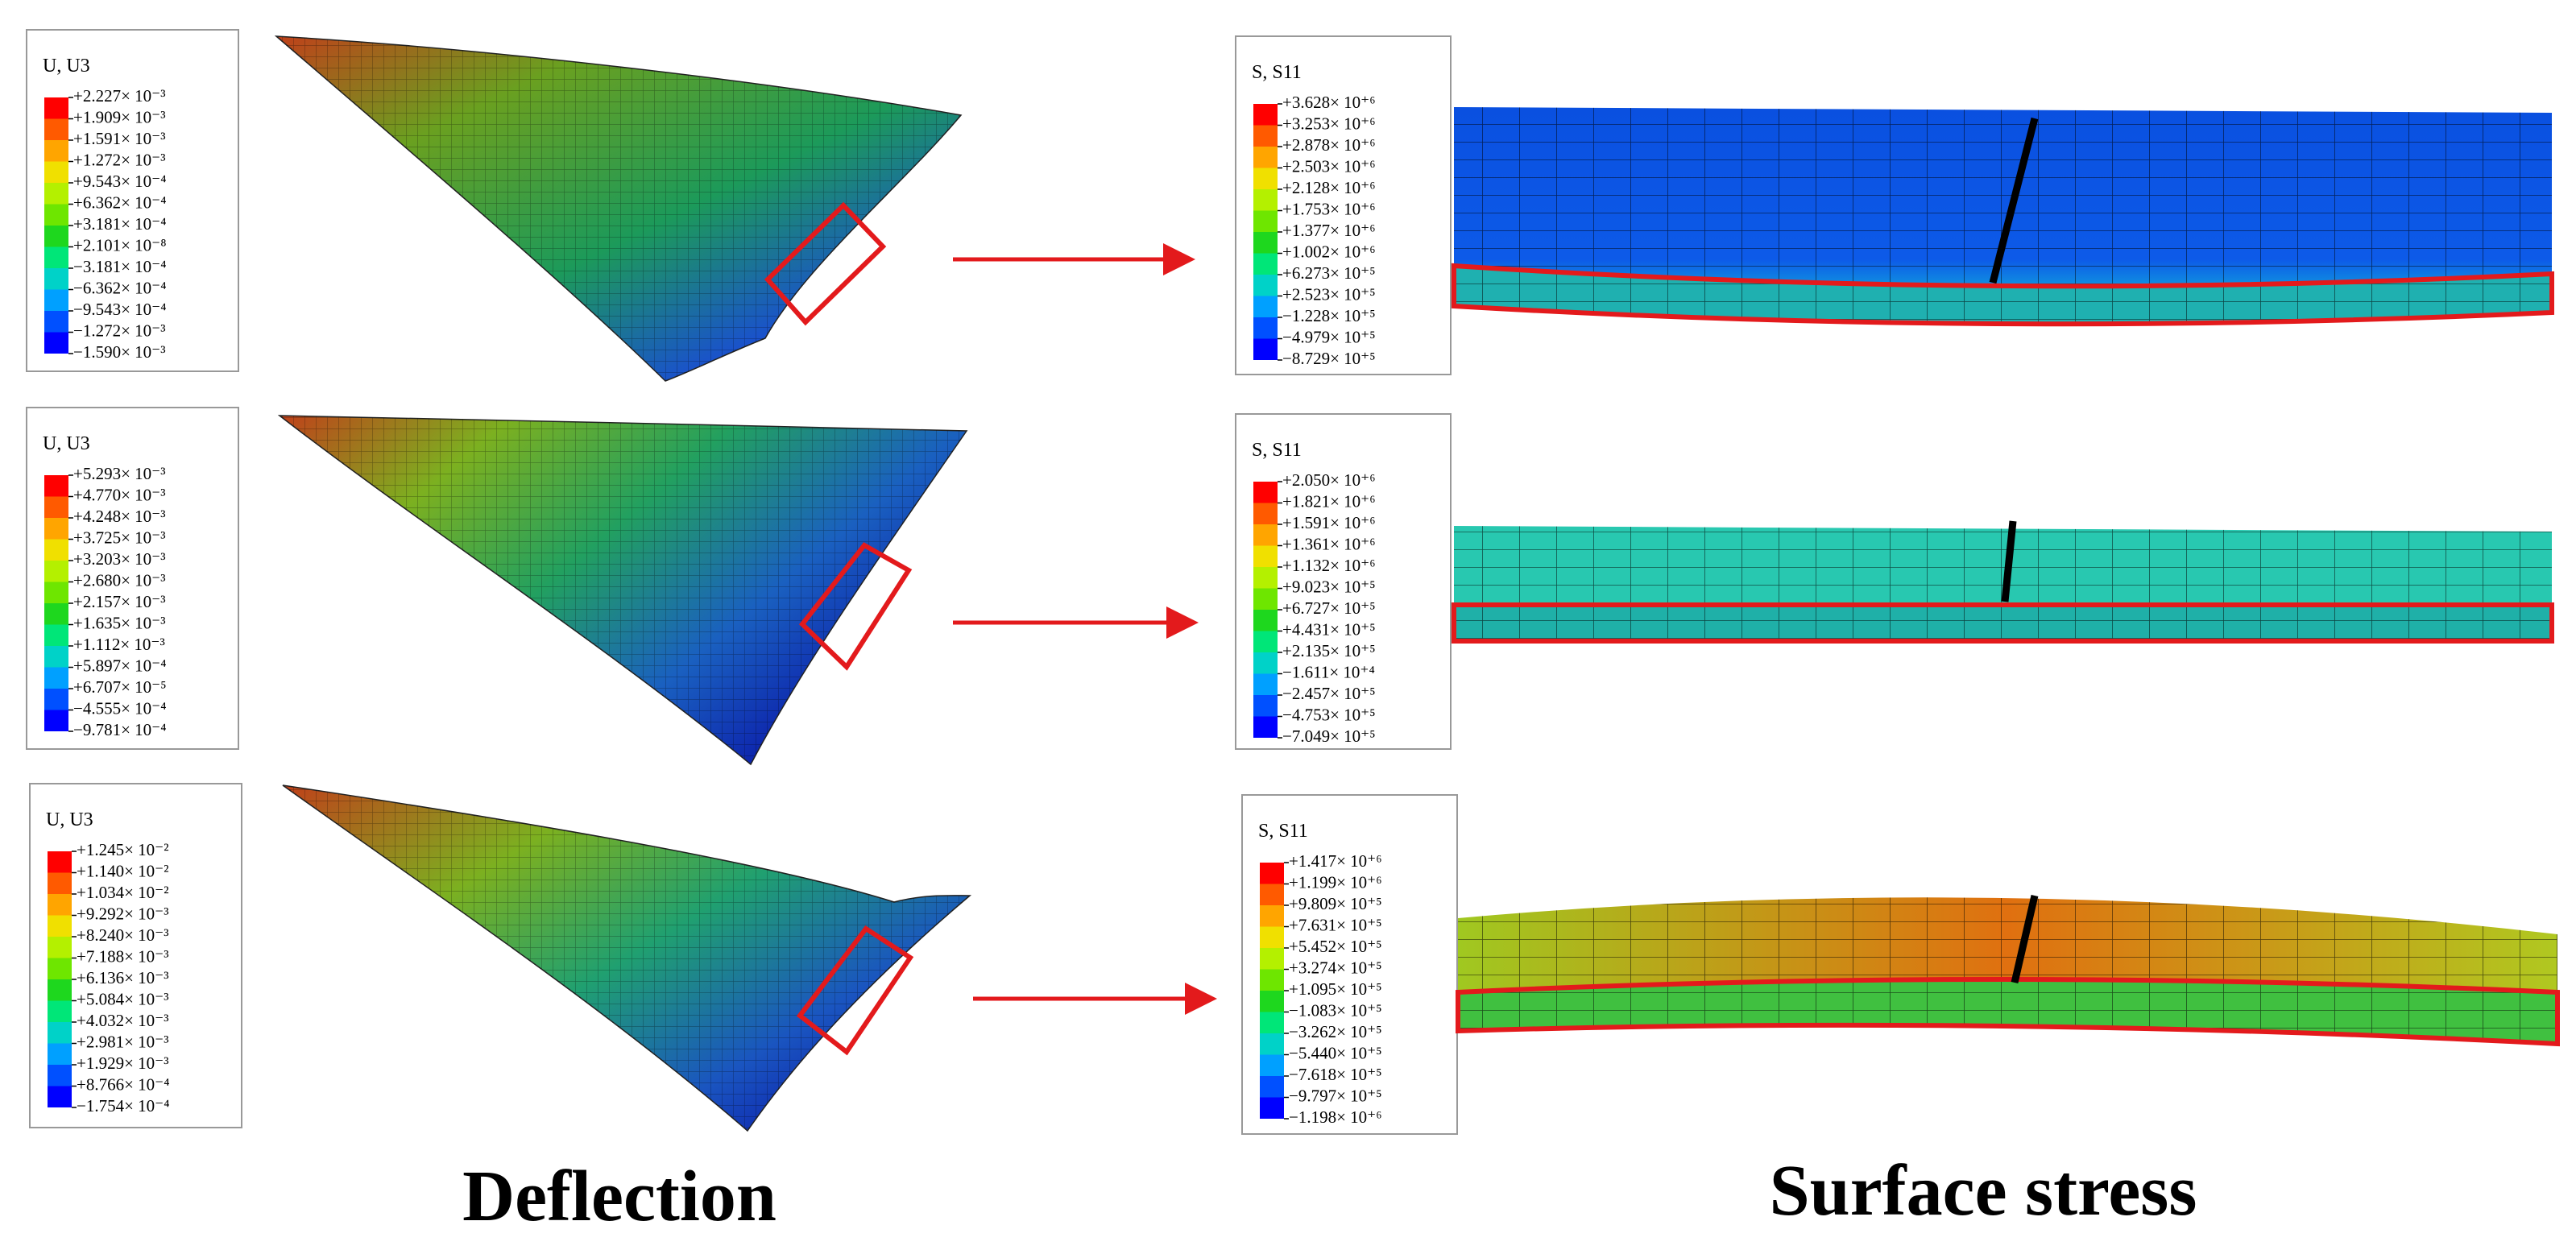 The height and width of the screenshot is (1250, 2576). What do you see at coordinates (120, 729) in the screenshot?
I see `legend-label: −9.781× 10⁻⁴` at bounding box center [120, 729].